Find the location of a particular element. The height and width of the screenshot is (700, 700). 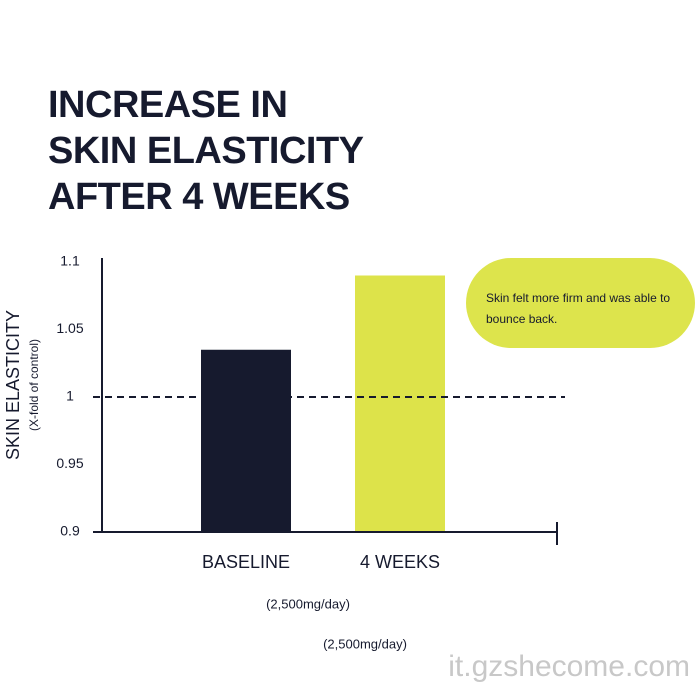

y-tick-label: 0.9 is located at coordinates (70, 531).